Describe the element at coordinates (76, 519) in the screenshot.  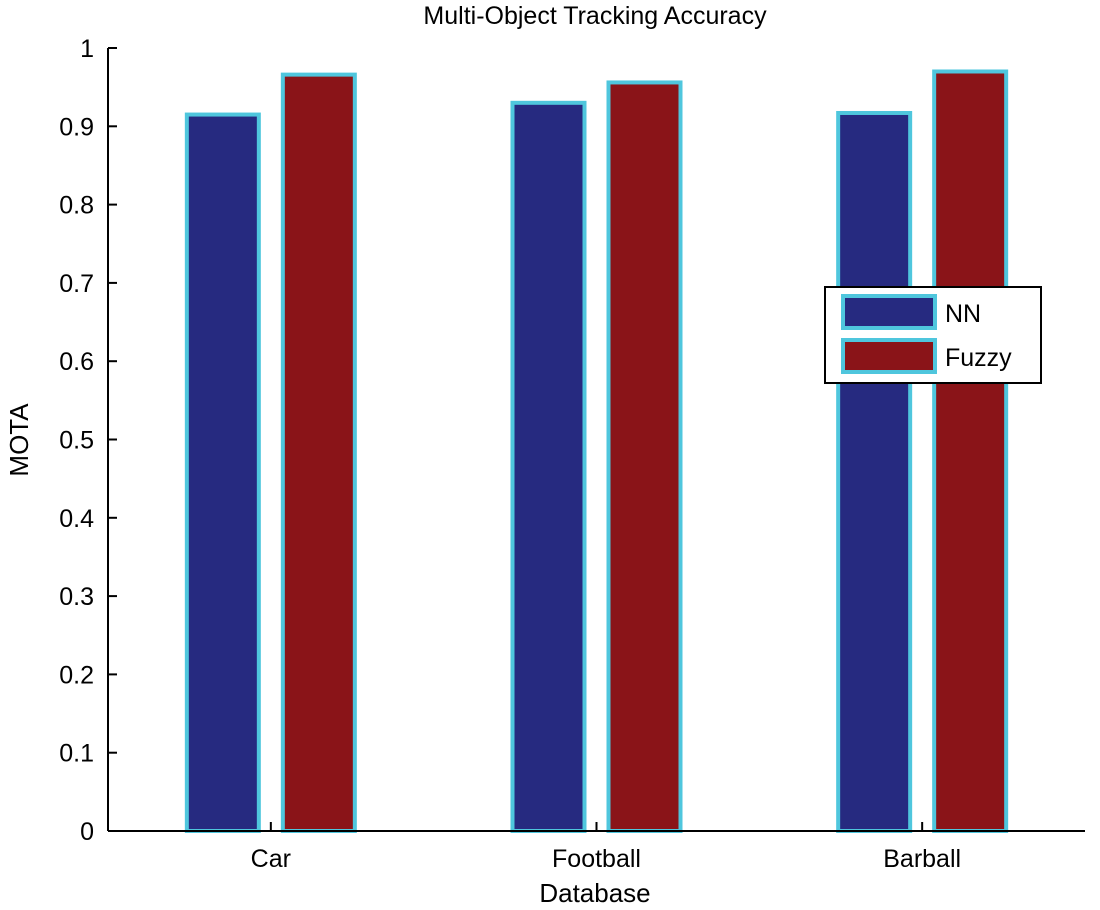
I see `y-tick-label: 0.4` at that location.